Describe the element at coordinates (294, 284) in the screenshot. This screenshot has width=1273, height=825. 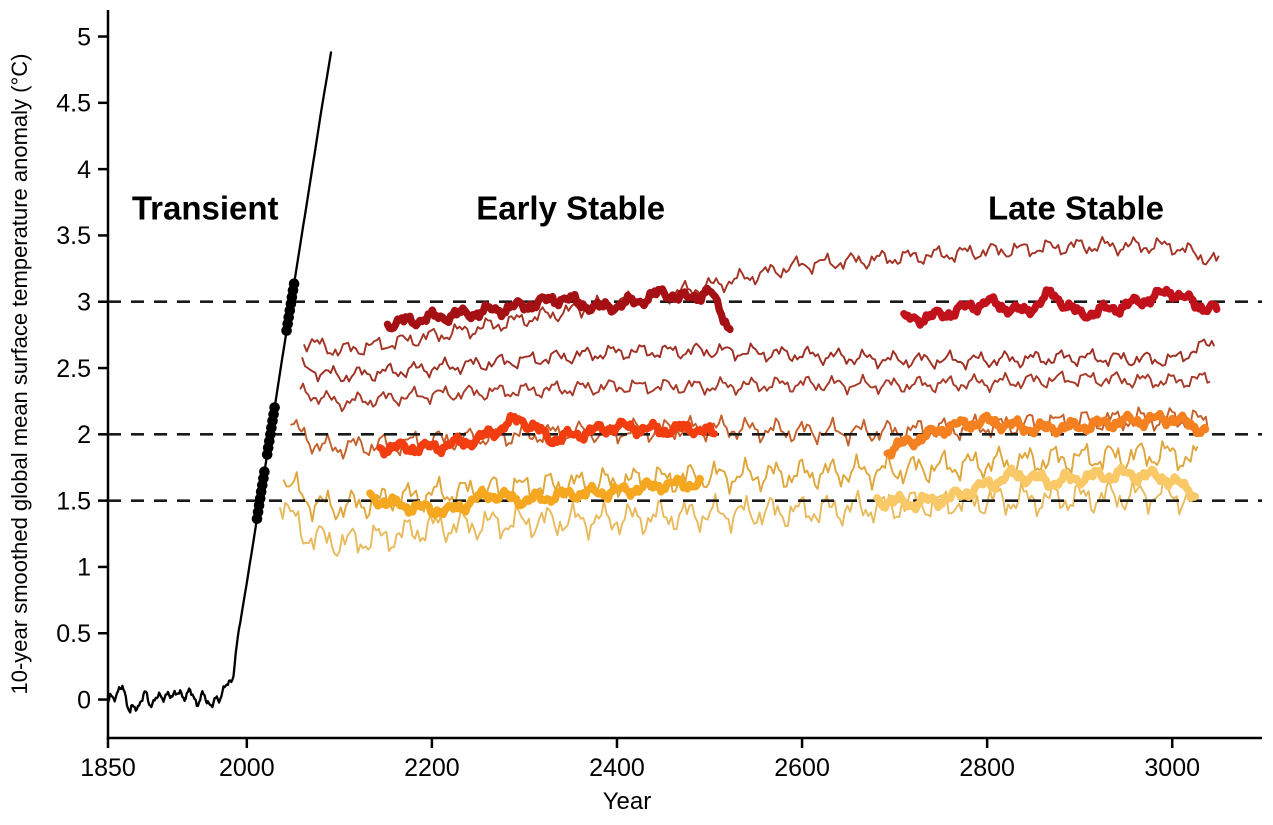
I see `branch-dot-3C` at that location.